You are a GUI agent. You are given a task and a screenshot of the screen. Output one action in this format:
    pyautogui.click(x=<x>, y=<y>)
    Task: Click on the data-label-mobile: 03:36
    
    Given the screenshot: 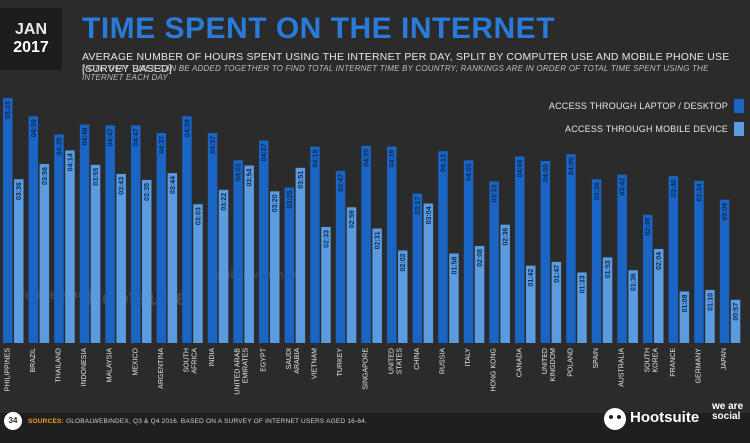 What is the action you would take?
    pyautogui.click(x=19, y=191)
    